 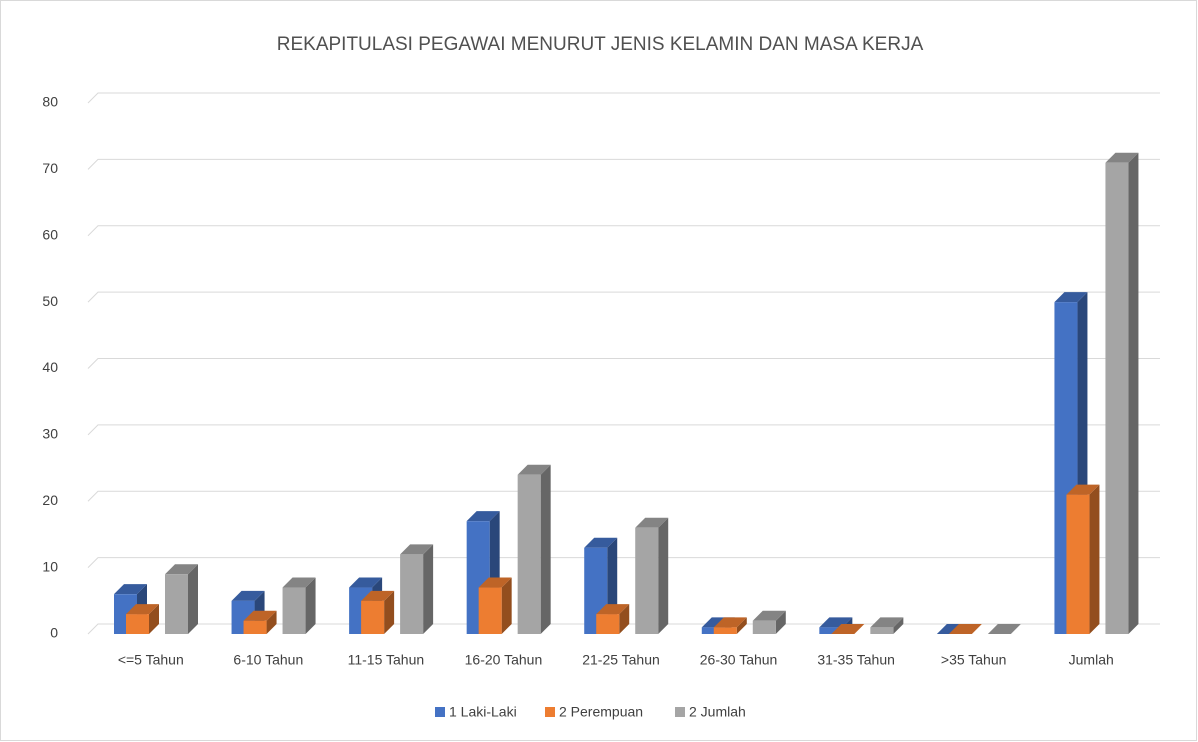 I want to click on y-tick-label: 30, so click(x=50, y=434).